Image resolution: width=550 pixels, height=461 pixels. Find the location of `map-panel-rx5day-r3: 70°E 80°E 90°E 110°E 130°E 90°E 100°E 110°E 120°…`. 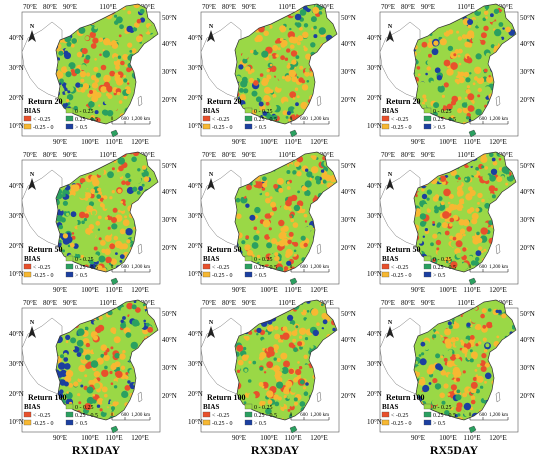

map-panel-rx5day-r3: 70°E 80°E 90°E 110°E 130°E 90°E 100°E 110°E 120°… is located at coordinates (454, 369).